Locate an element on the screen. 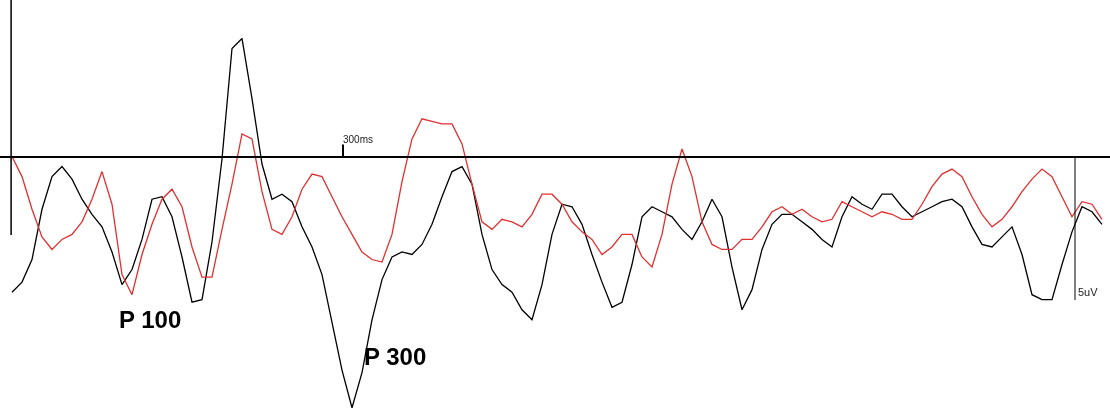  annotation: P 100 is located at coordinates (150, 319).